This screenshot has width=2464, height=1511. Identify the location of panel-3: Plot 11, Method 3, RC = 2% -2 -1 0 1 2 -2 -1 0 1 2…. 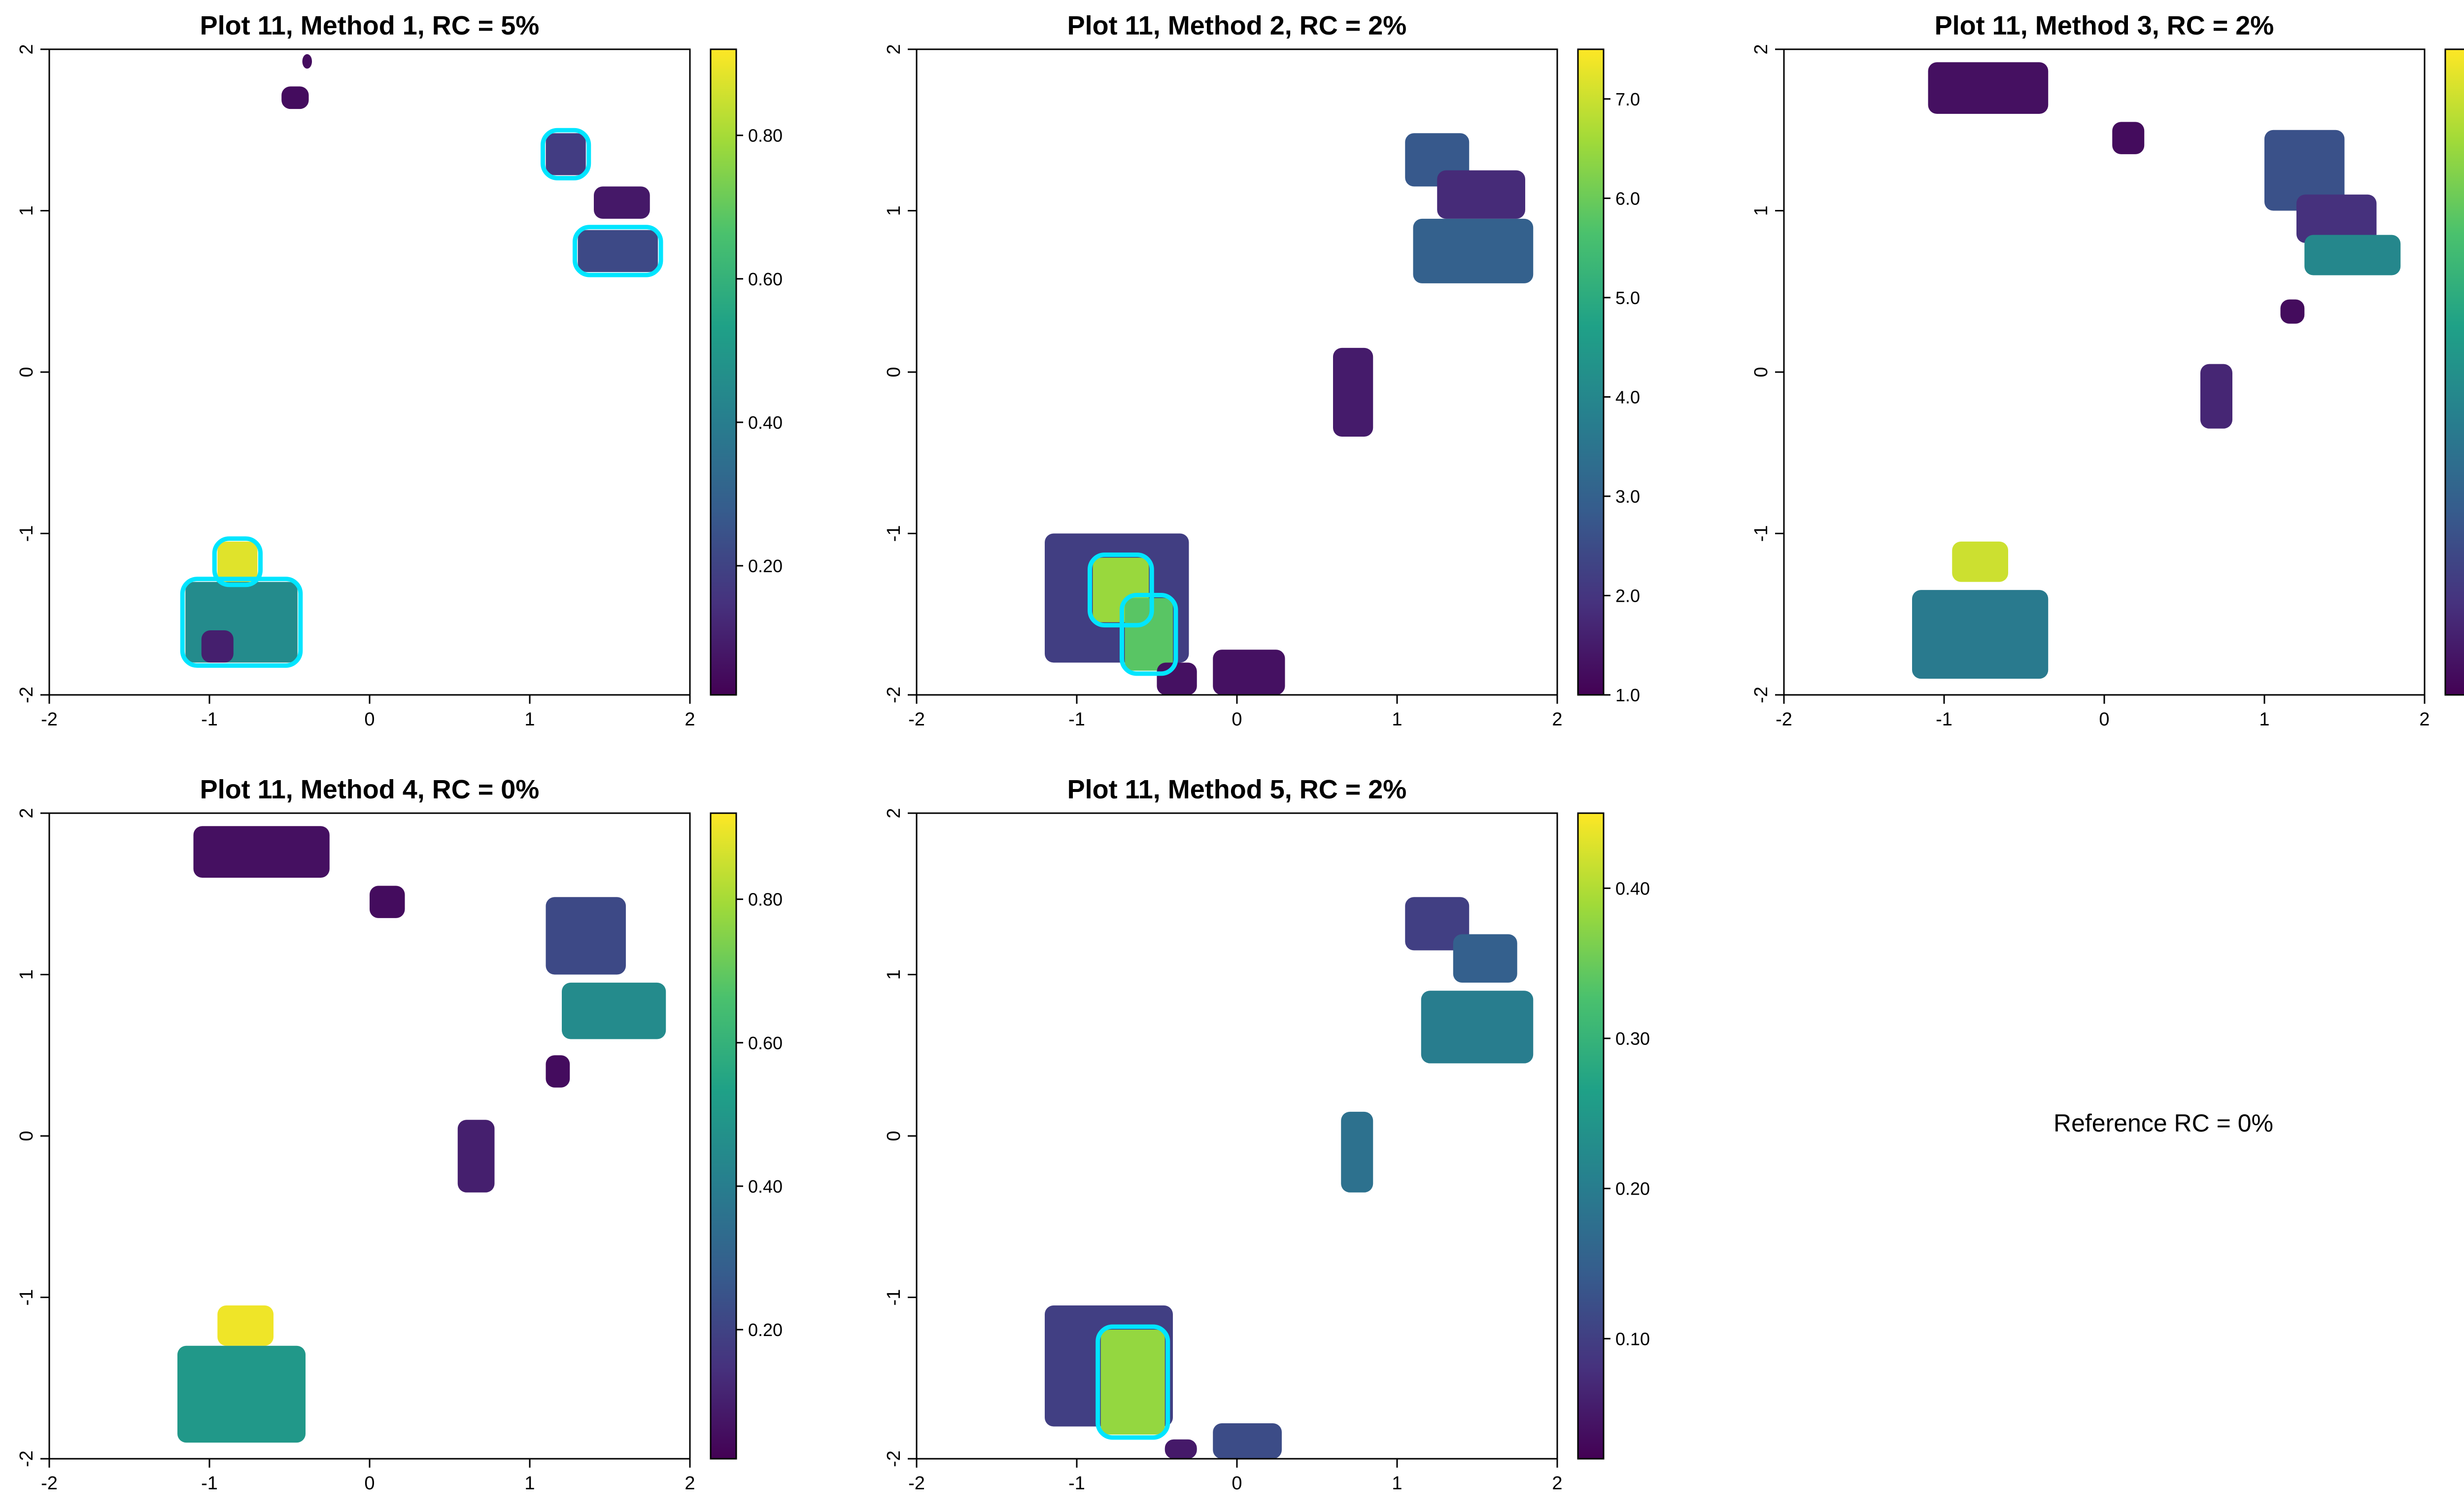
(2107, 370).